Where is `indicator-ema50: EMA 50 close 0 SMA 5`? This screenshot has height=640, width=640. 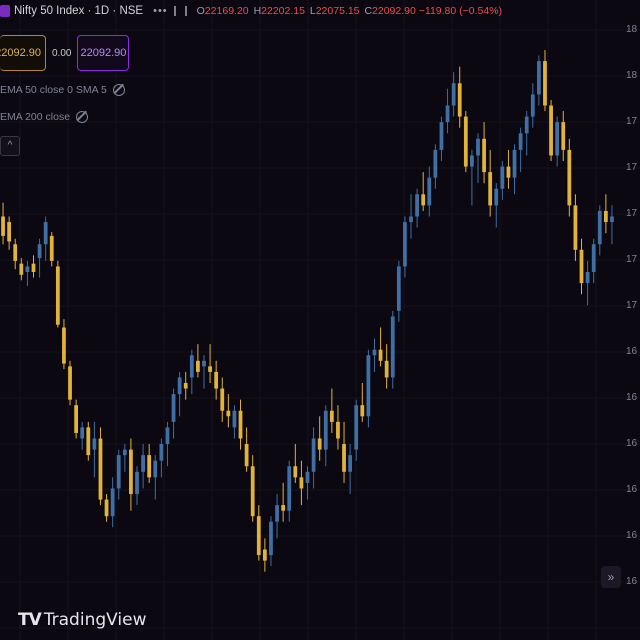
indicator-ema50: EMA 50 close 0 SMA 5 is located at coordinates (62, 90).